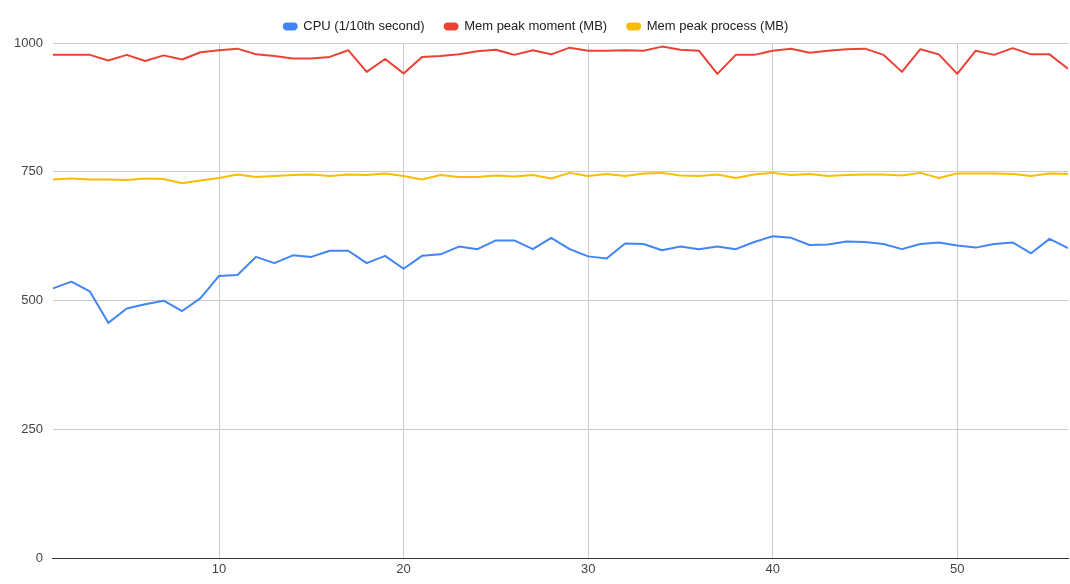  Describe the element at coordinates (717, 26) in the screenshot. I see `legend-label: Mem peak process (MB)` at that location.